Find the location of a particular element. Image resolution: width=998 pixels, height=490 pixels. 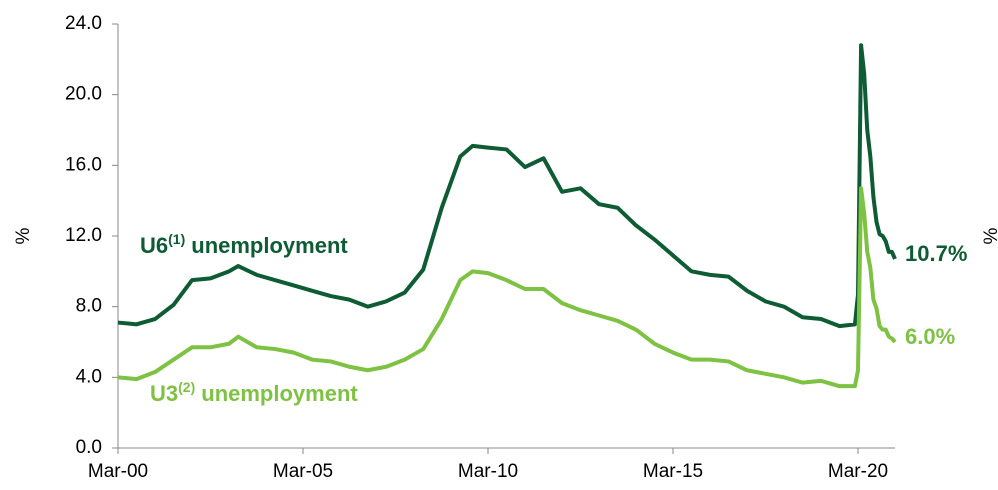

end-label: 10.7% is located at coordinates (936, 253).